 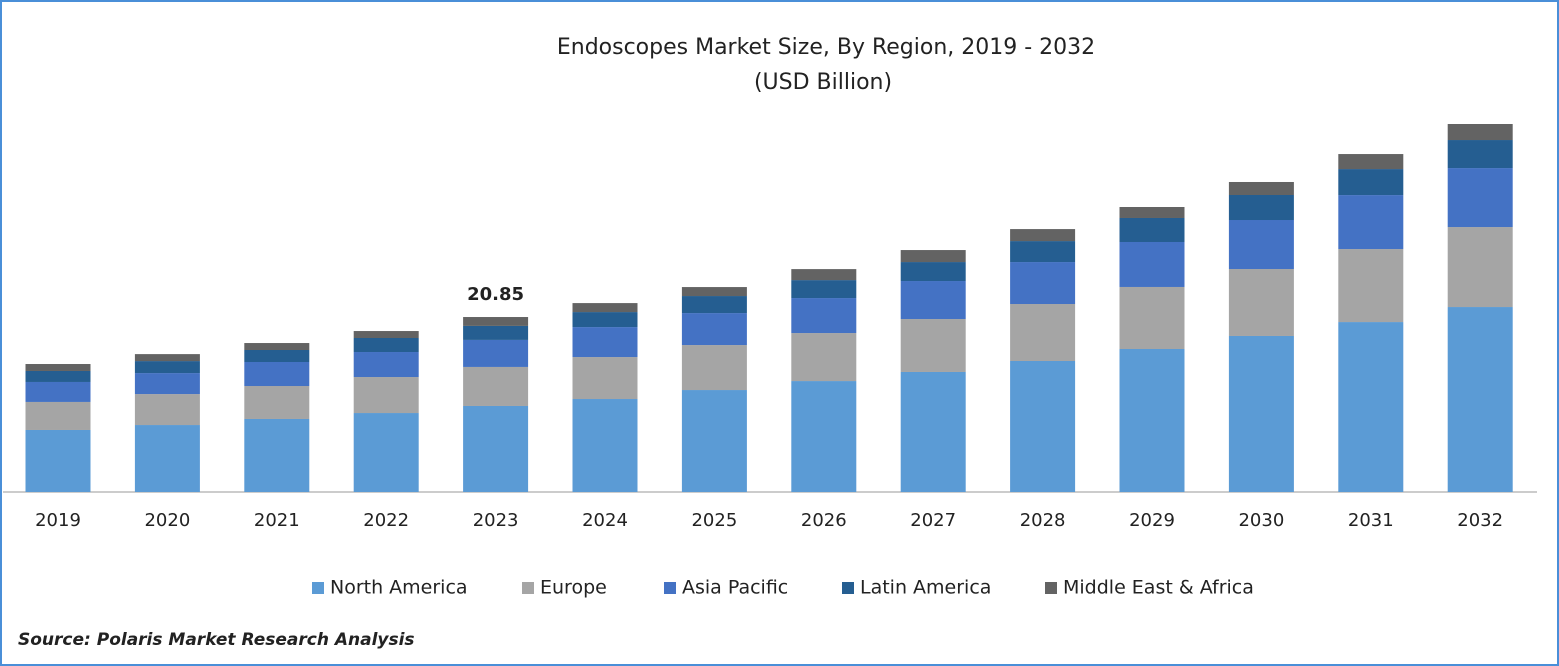 What do you see at coordinates (495, 294) in the screenshot?
I see `total-label: 20.85` at bounding box center [495, 294].